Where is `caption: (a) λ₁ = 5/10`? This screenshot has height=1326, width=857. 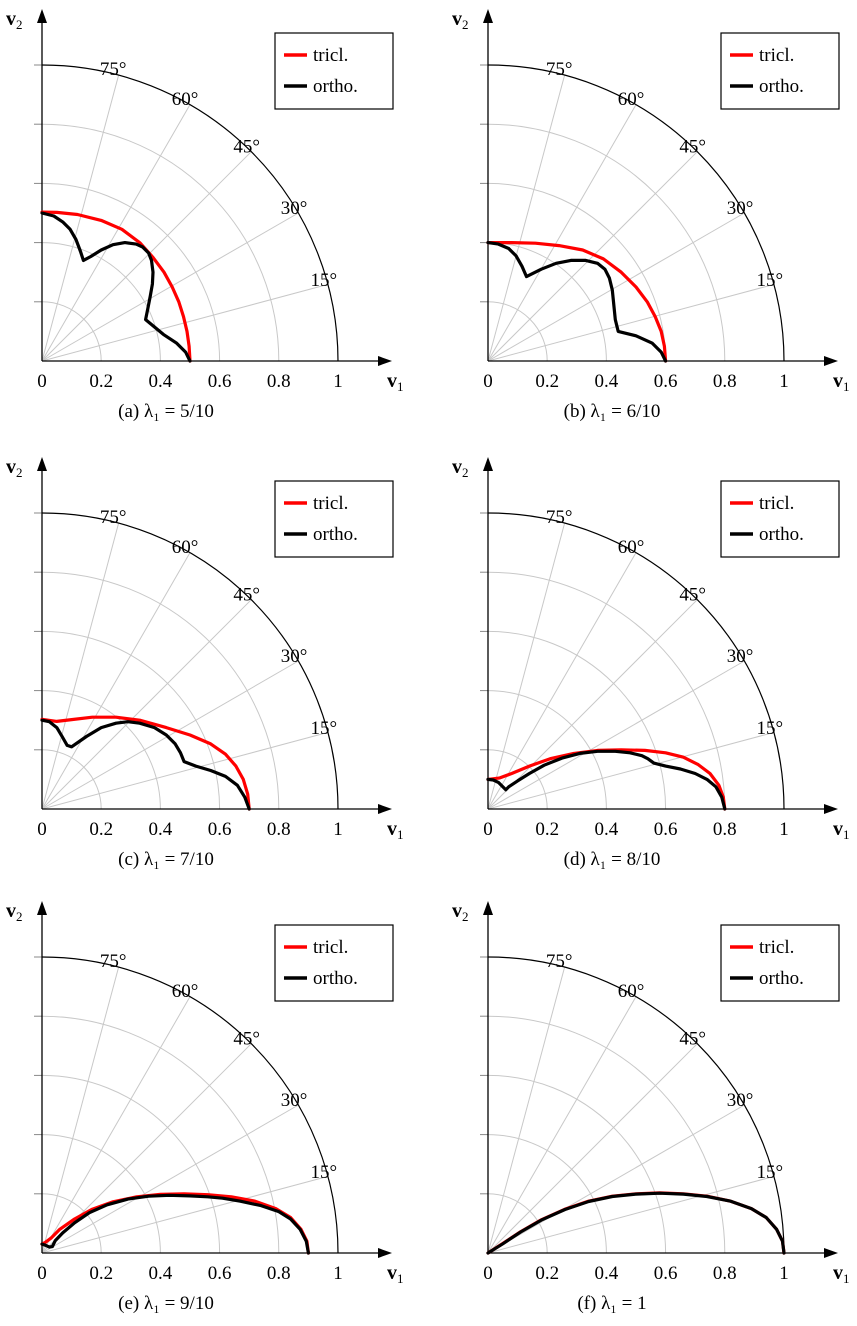
caption: (a) λ₁ = 5/10 is located at coordinates (166, 411).